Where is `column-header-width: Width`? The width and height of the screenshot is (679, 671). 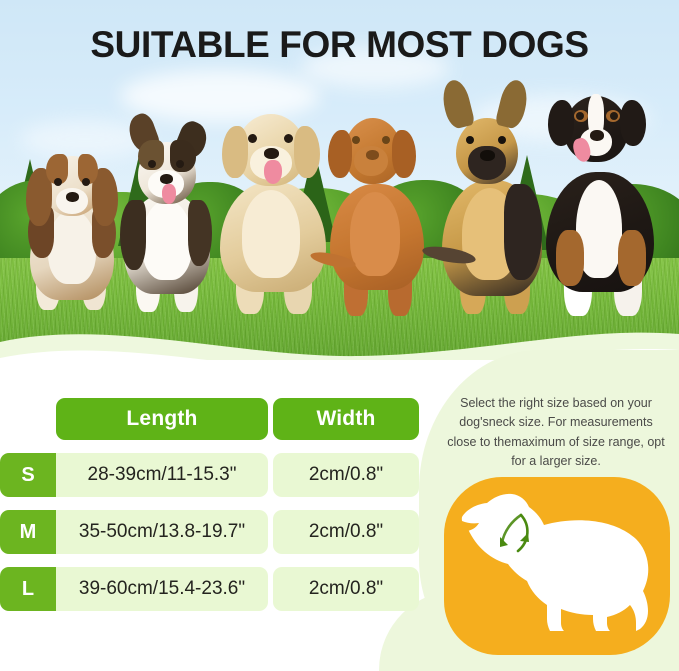
column-header-width: Width is located at coordinates (346, 419).